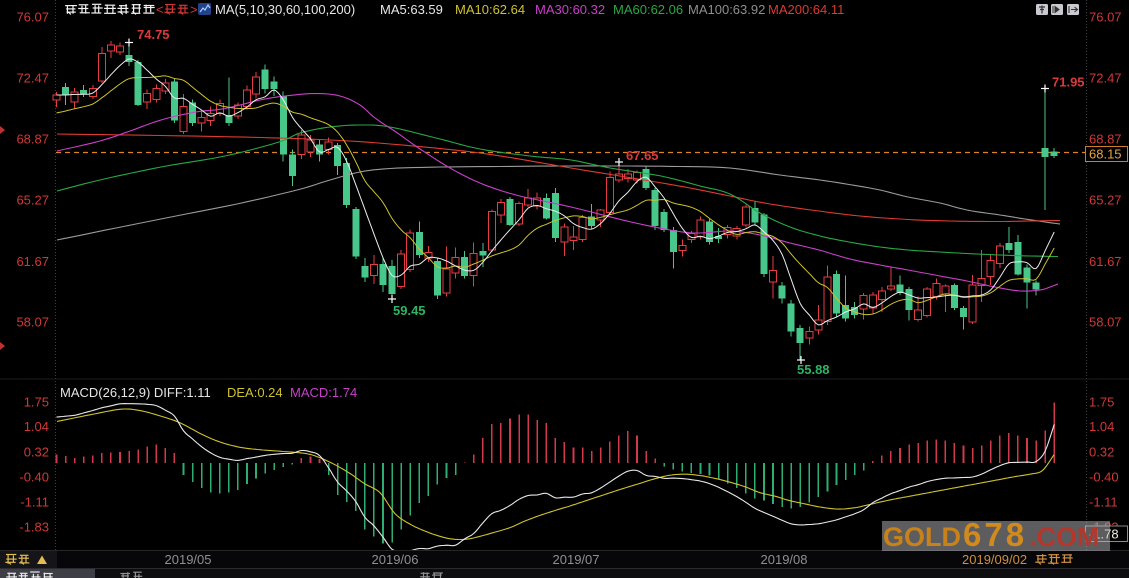 The width and height of the screenshot is (1129, 578). I want to click on svg-text: 71.95, so click(1068, 82).